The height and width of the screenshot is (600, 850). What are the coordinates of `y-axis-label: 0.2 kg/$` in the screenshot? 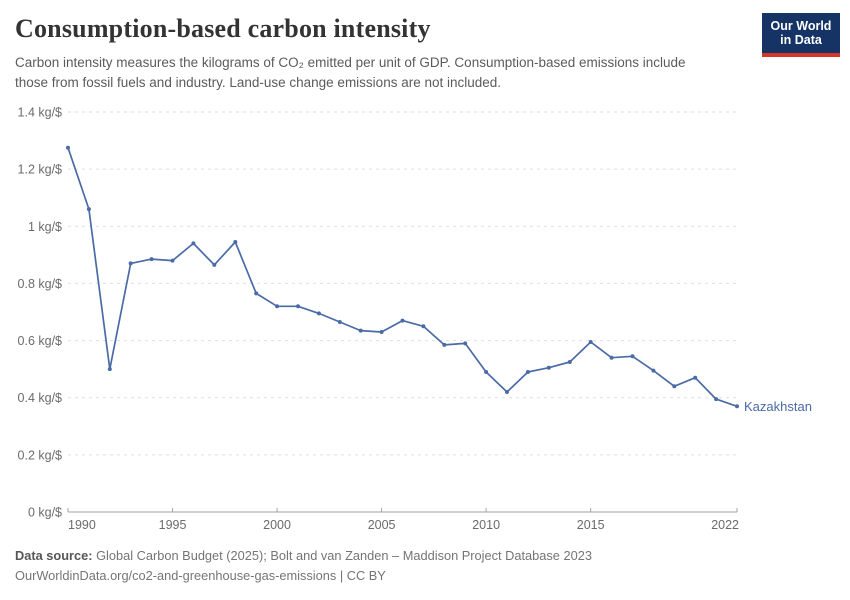 It's located at (40, 455).